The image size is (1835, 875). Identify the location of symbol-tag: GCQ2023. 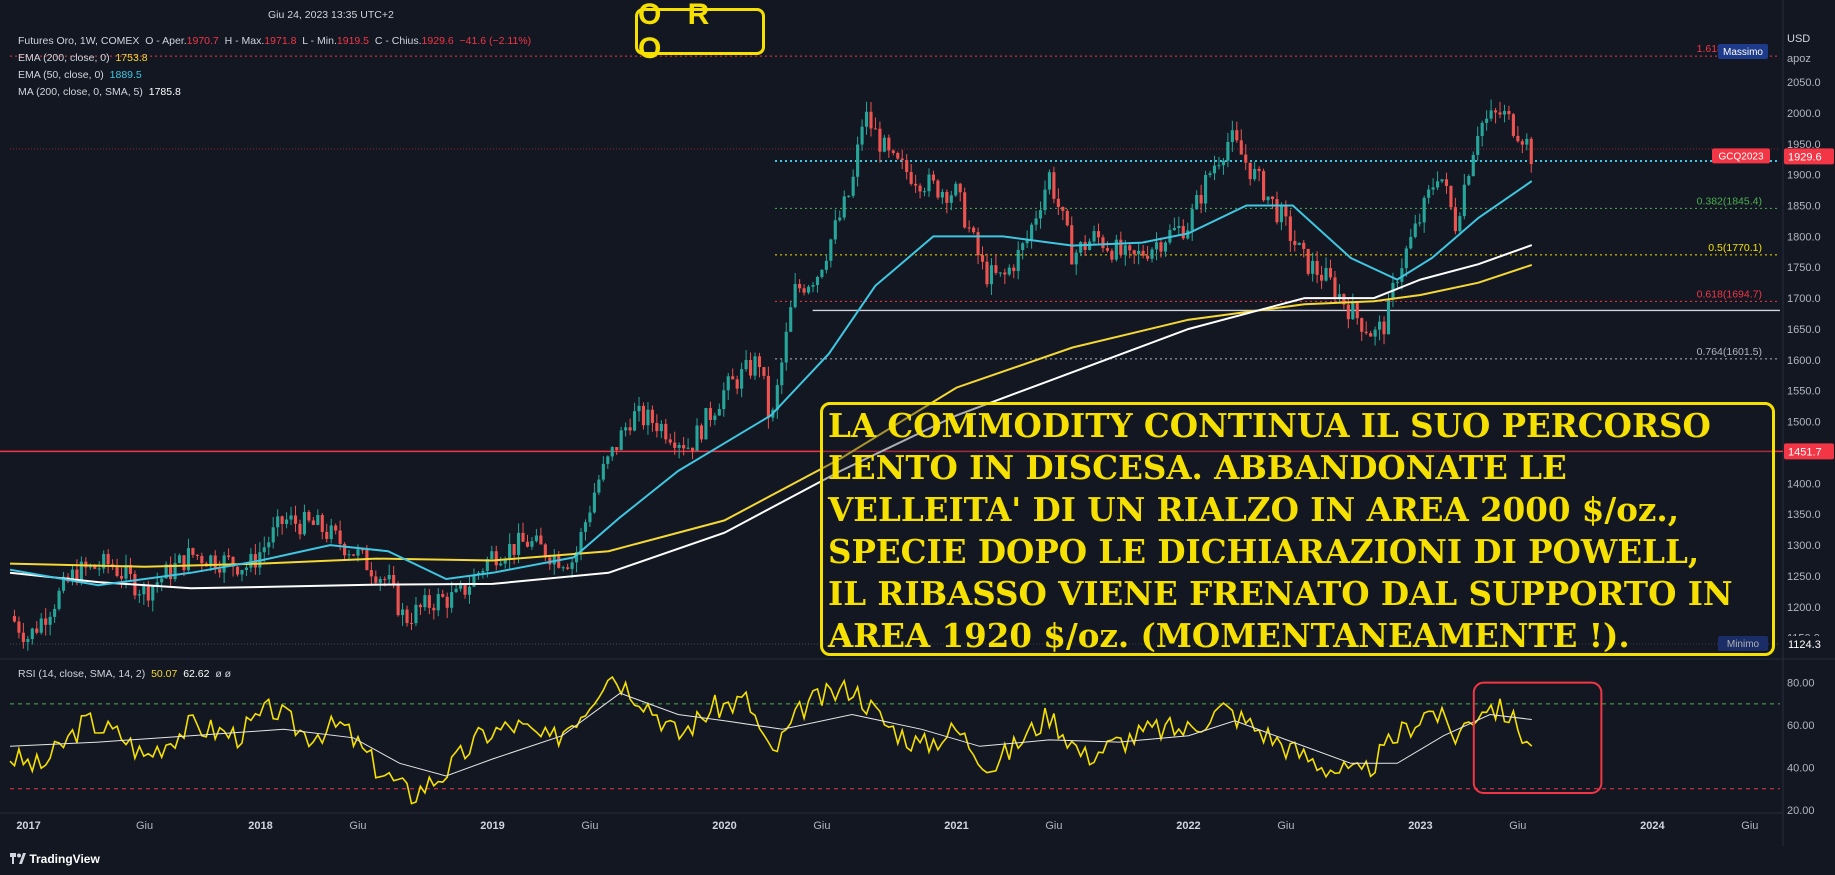
(1741, 156).